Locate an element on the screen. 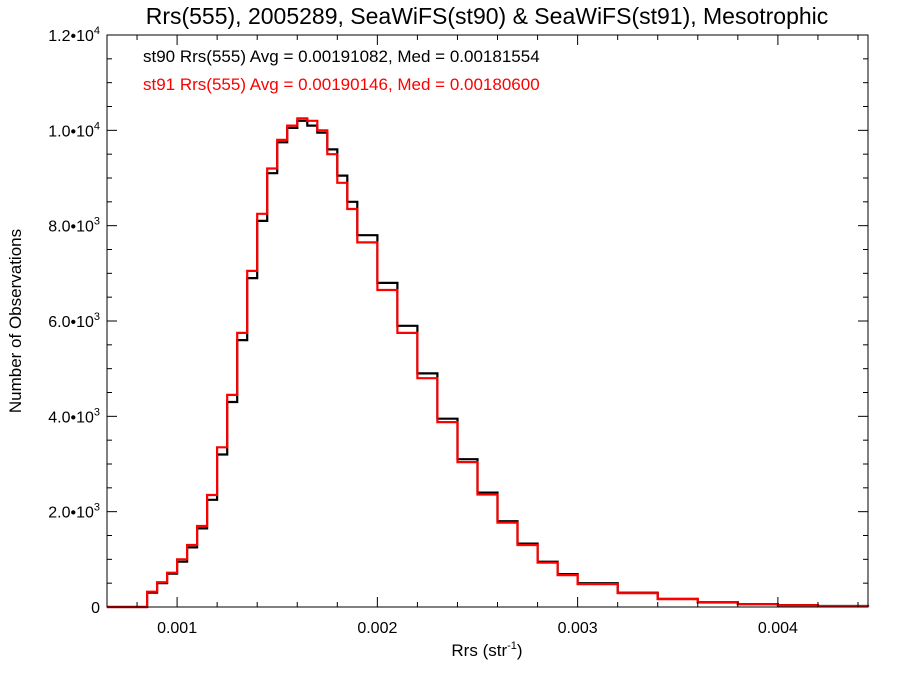  x-tick-label: 0.003 is located at coordinates (578, 628).